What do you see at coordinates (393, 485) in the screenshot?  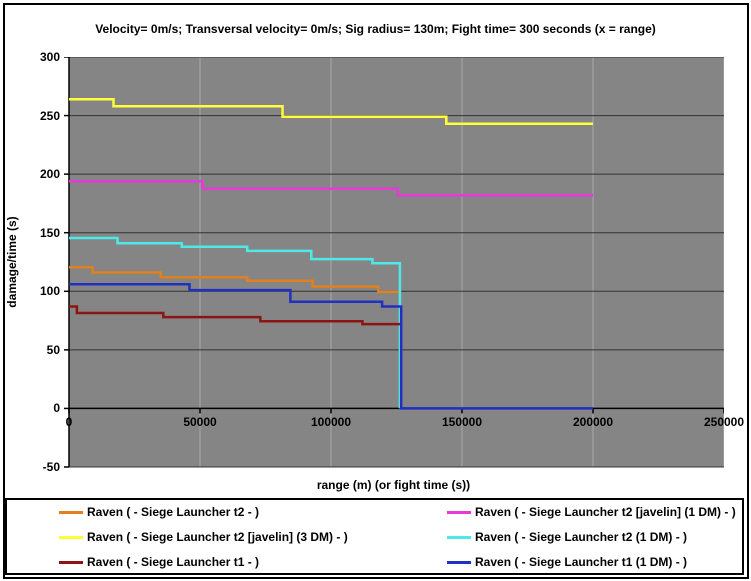 I see `x-axis-title: range (m) (or fight time (s))` at bounding box center [393, 485].